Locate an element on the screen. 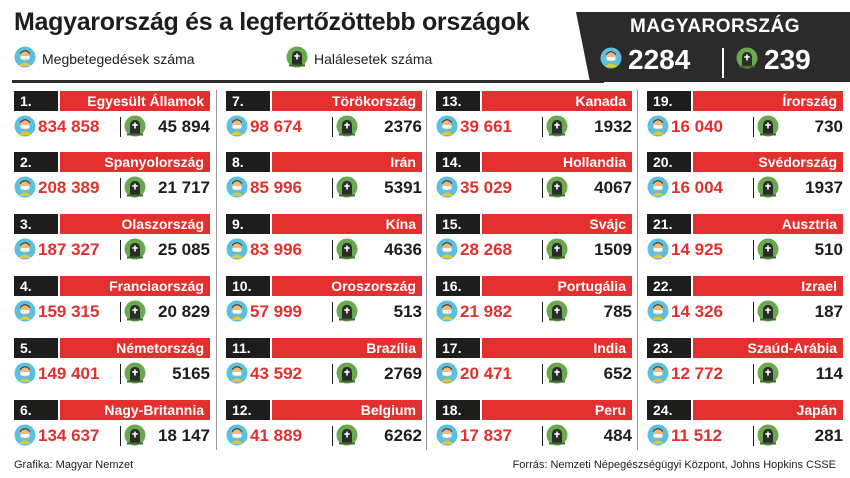 Image resolution: width=850 pixels, height=478 pixels. country-stats: 208 389 21 717 is located at coordinates (112, 188).